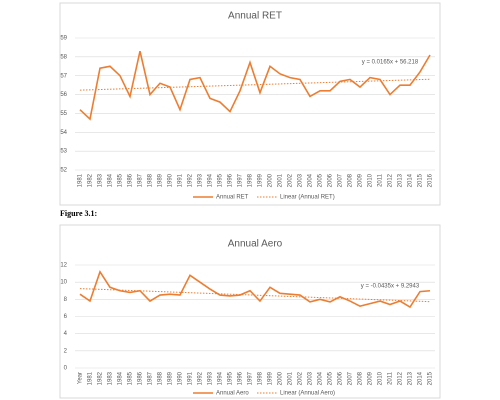  What do you see at coordinates (63, 133) in the screenshot?
I see `y-tick-label: 54` at bounding box center [63, 133].